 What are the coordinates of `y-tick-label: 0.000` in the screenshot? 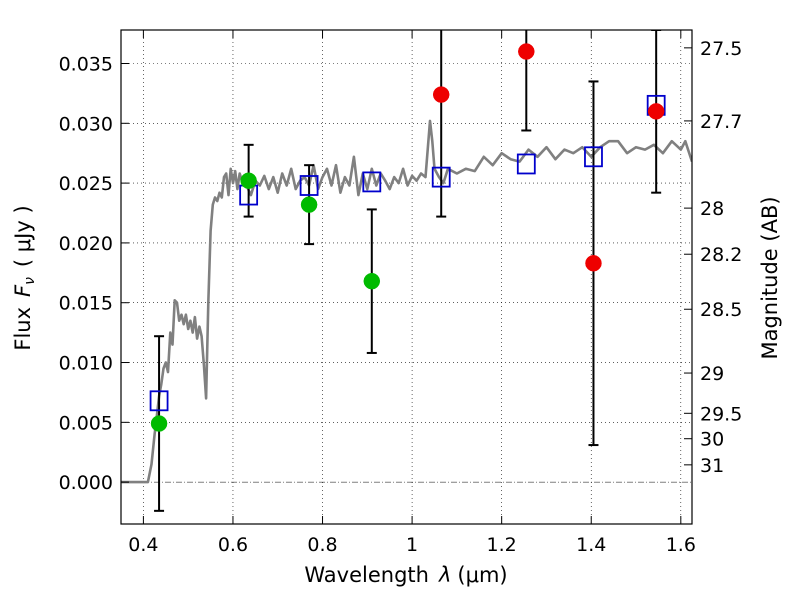 It's located at (86, 483).